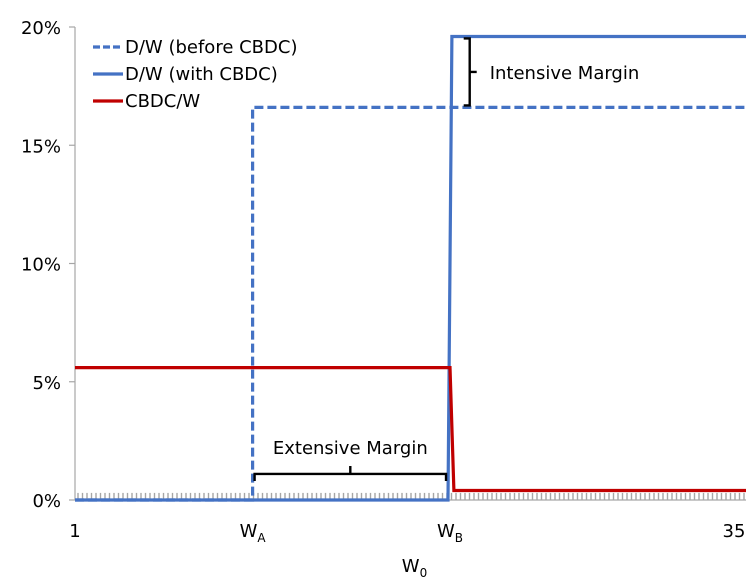 The height and width of the screenshot is (577, 746). What do you see at coordinates (46, 501) in the screenshot?
I see `y-tick-label-0: 0%` at bounding box center [46, 501].